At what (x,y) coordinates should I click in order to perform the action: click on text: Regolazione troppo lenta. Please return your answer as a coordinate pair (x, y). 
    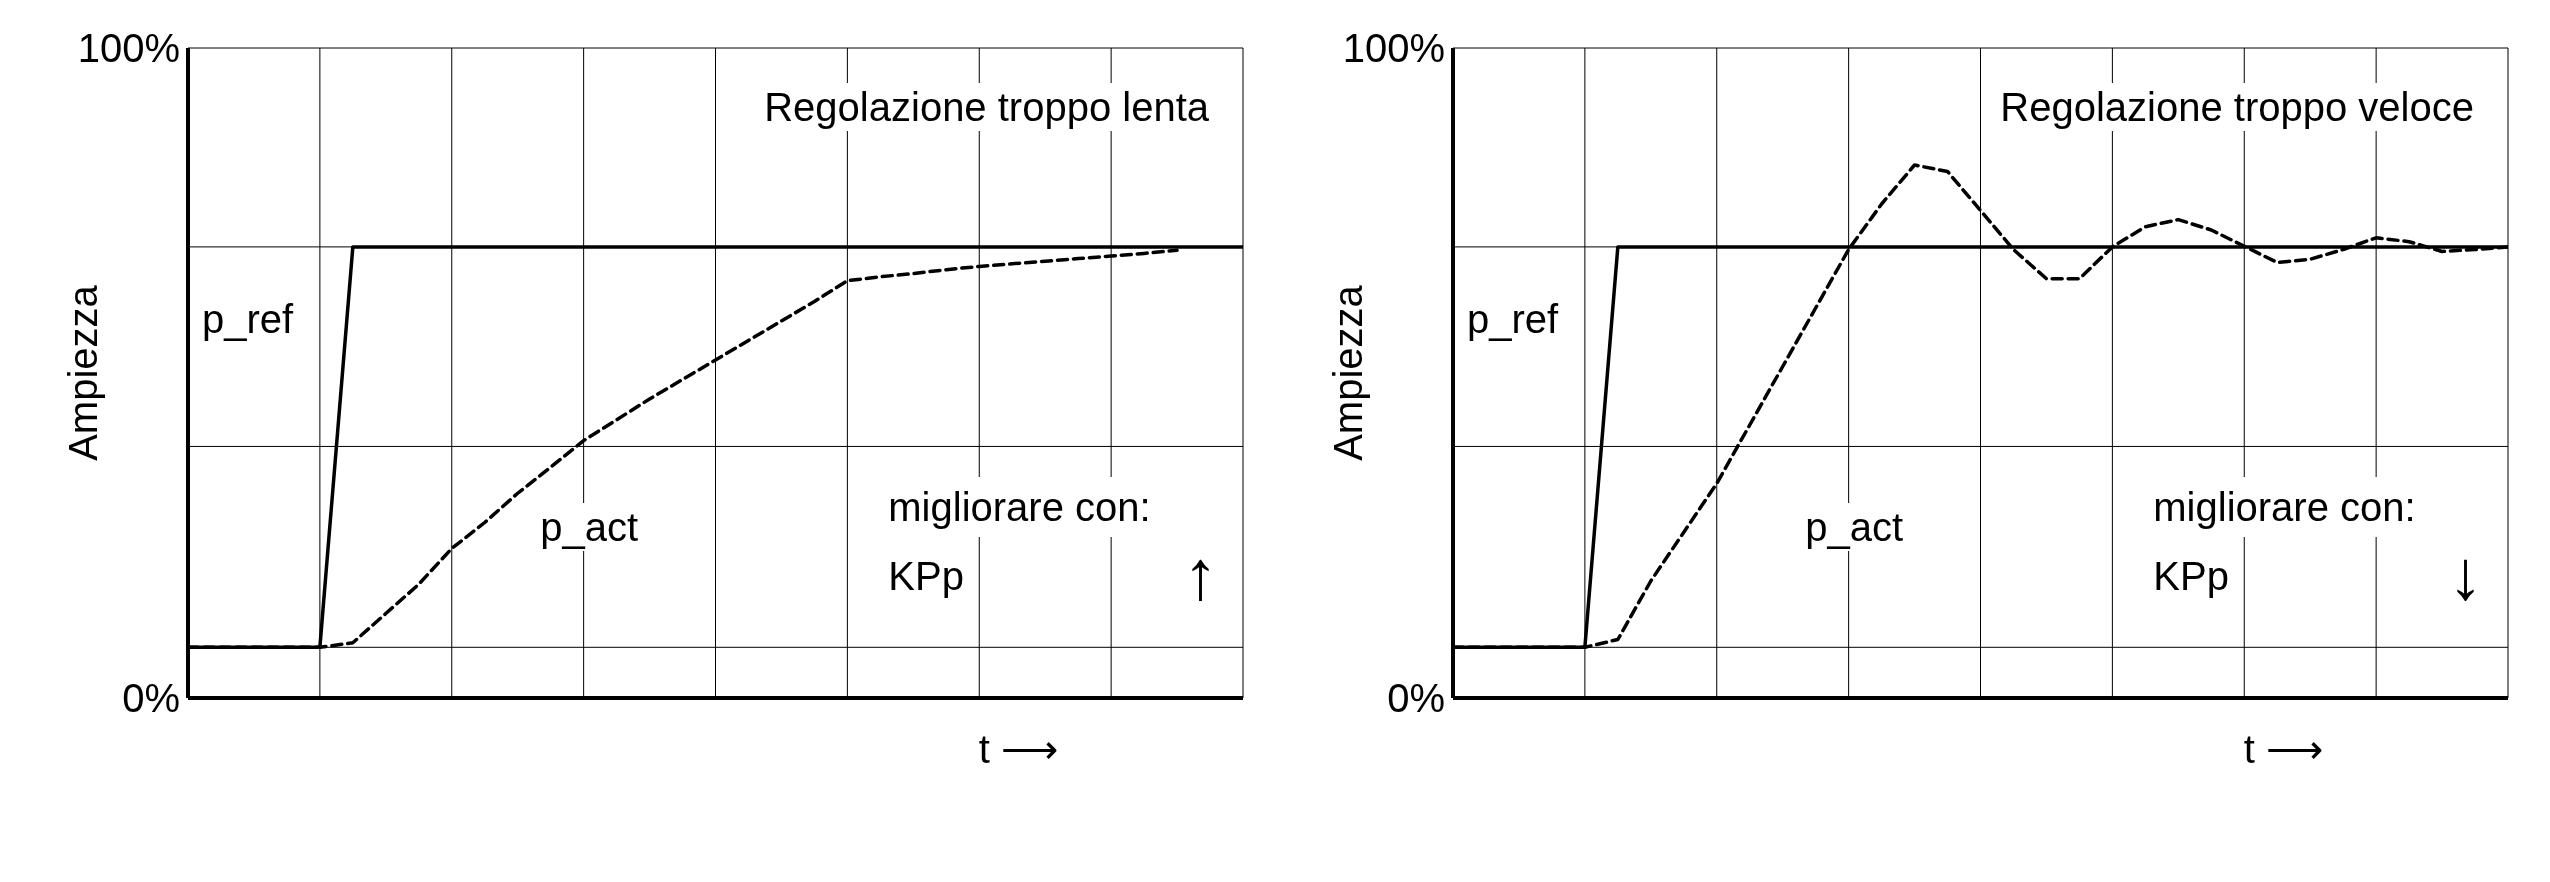
    Looking at the image, I should click on (986, 107).